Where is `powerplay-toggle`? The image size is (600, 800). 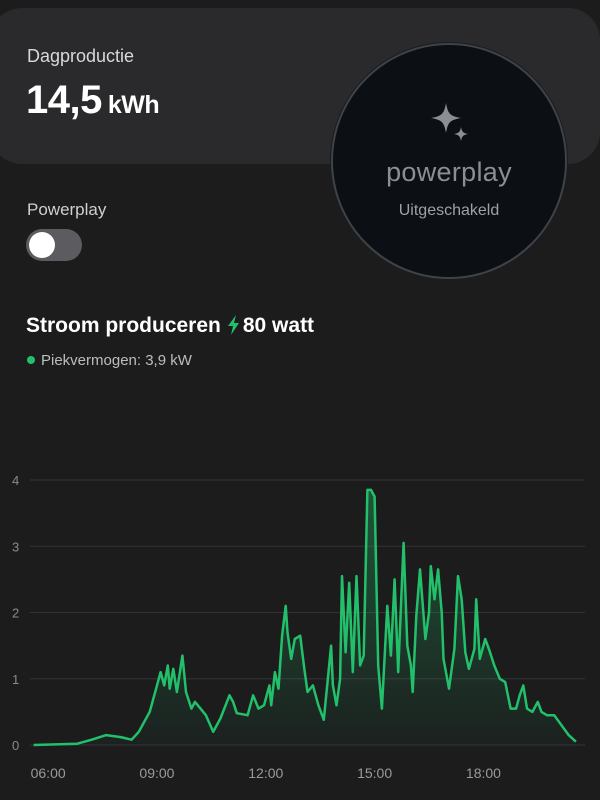 powerplay-toggle is located at coordinates (54, 245).